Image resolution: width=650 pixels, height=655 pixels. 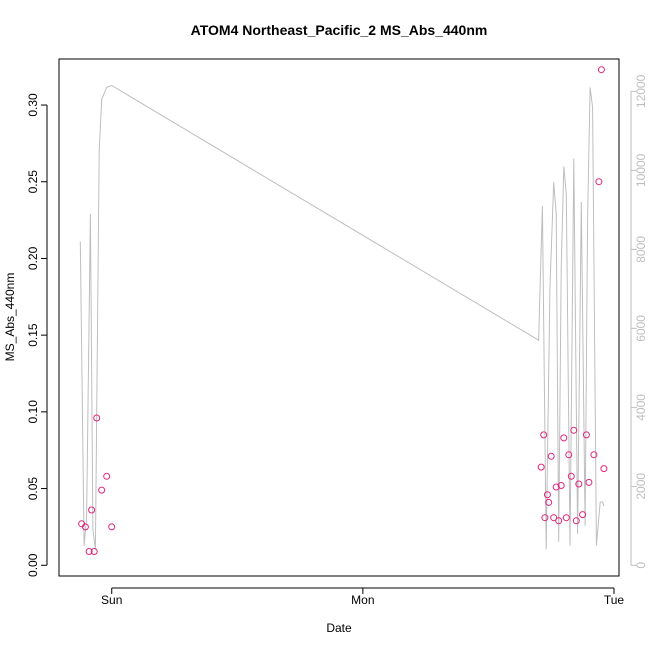 I want to click on y-tick-label-right: 4000, so click(x=641, y=407).